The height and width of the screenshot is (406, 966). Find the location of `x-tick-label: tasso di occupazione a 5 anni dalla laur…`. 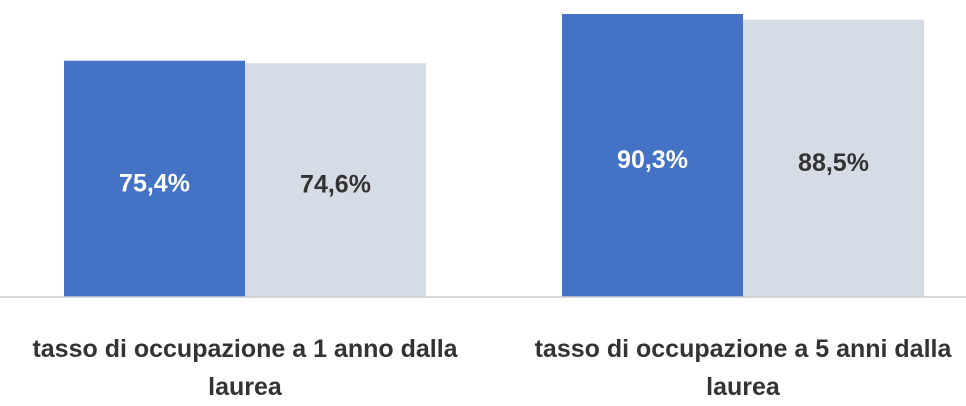

x-tick-label: tasso di occupazione a 5 anni dalla laur… is located at coordinates (743, 368).